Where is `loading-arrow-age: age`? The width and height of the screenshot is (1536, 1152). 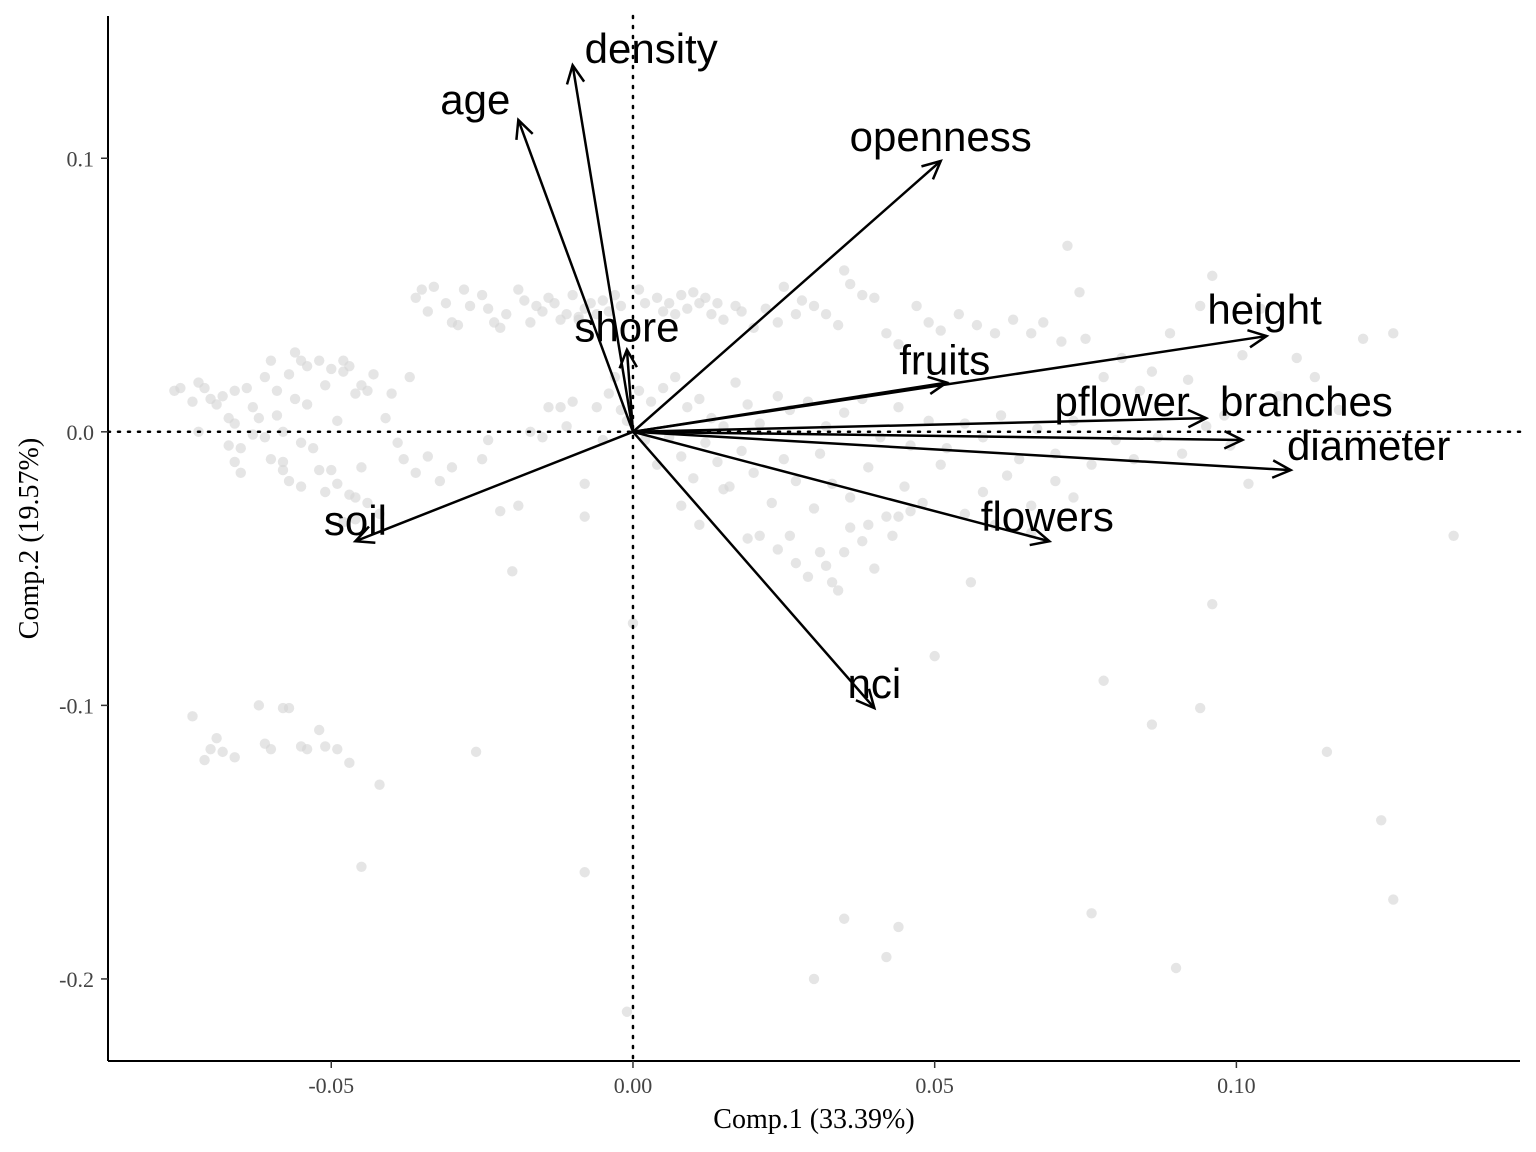 loading-arrow-age: age is located at coordinates (537, 254).